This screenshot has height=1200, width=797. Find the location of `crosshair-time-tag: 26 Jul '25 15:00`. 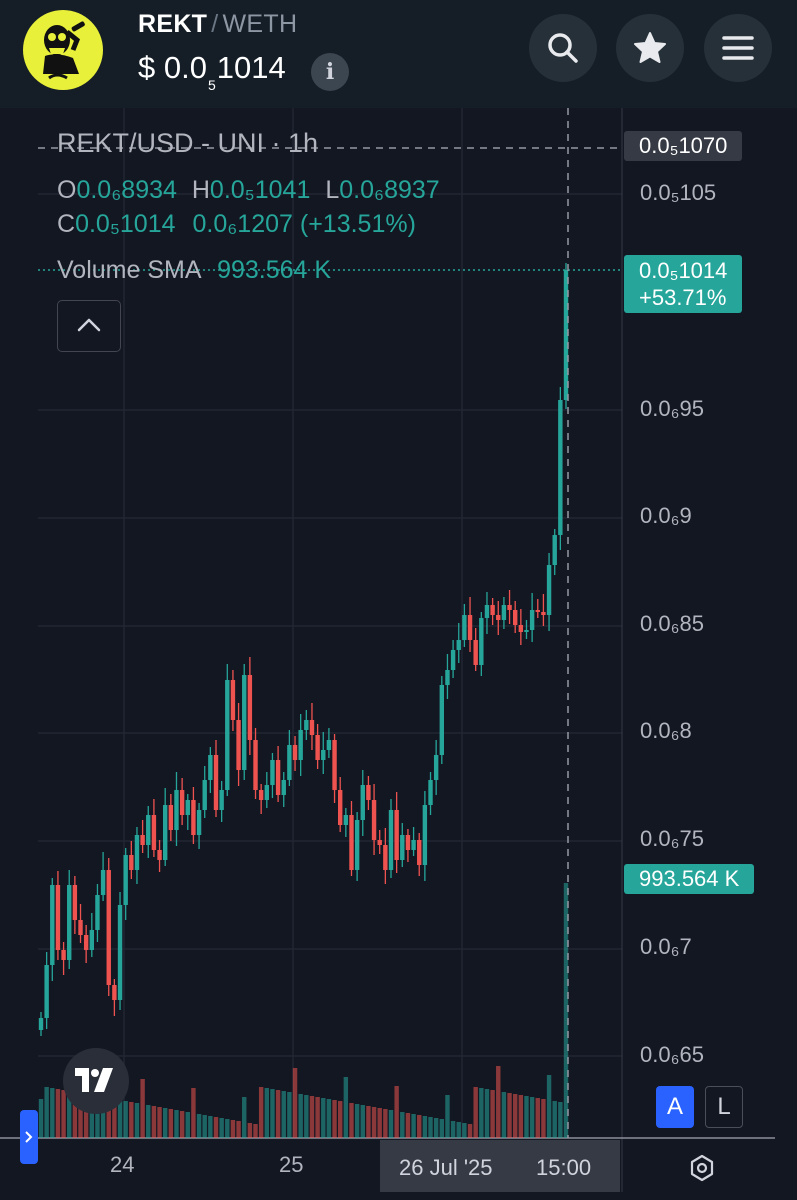

crosshair-time-tag: 26 Jul '25 15:00 is located at coordinates (500, 1166).